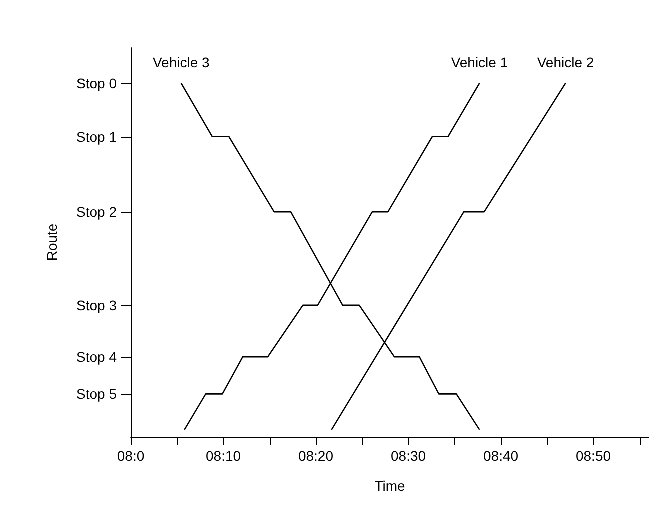 Image resolution: width=665 pixels, height=513 pixels. What do you see at coordinates (479, 62) in the screenshot?
I see `series-label: Vehicle 1` at bounding box center [479, 62].